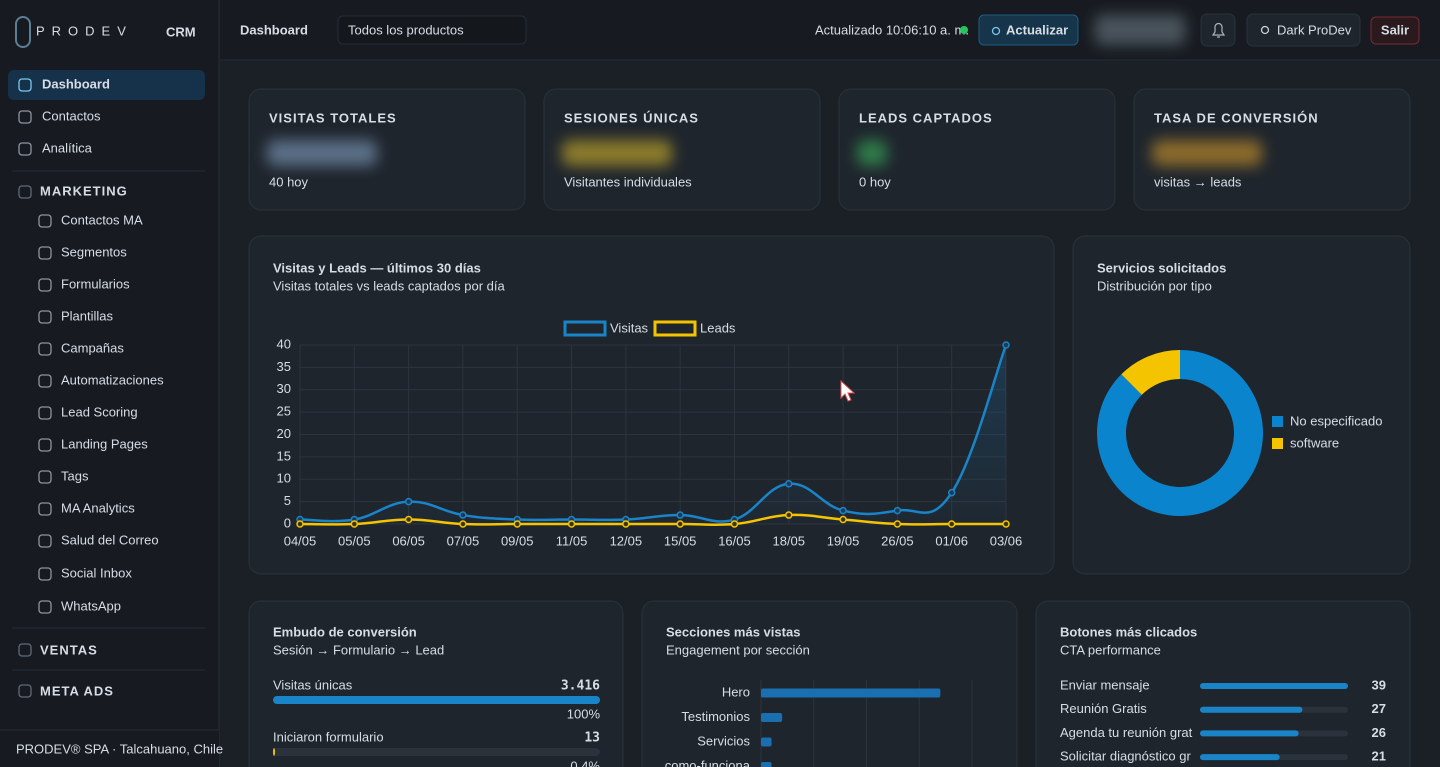 This screenshot has height=767, width=1440. What do you see at coordinates (517, 540) in the screenshot?
I see `x-tick-label: 09/05` at bounding box center [517, 540].